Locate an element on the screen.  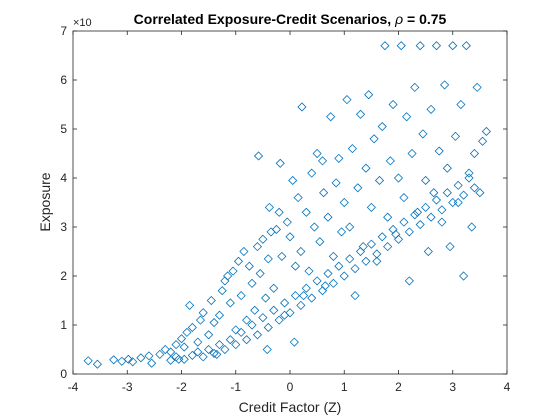
x-tick-label: 2 is located at coordinates (398, 387).